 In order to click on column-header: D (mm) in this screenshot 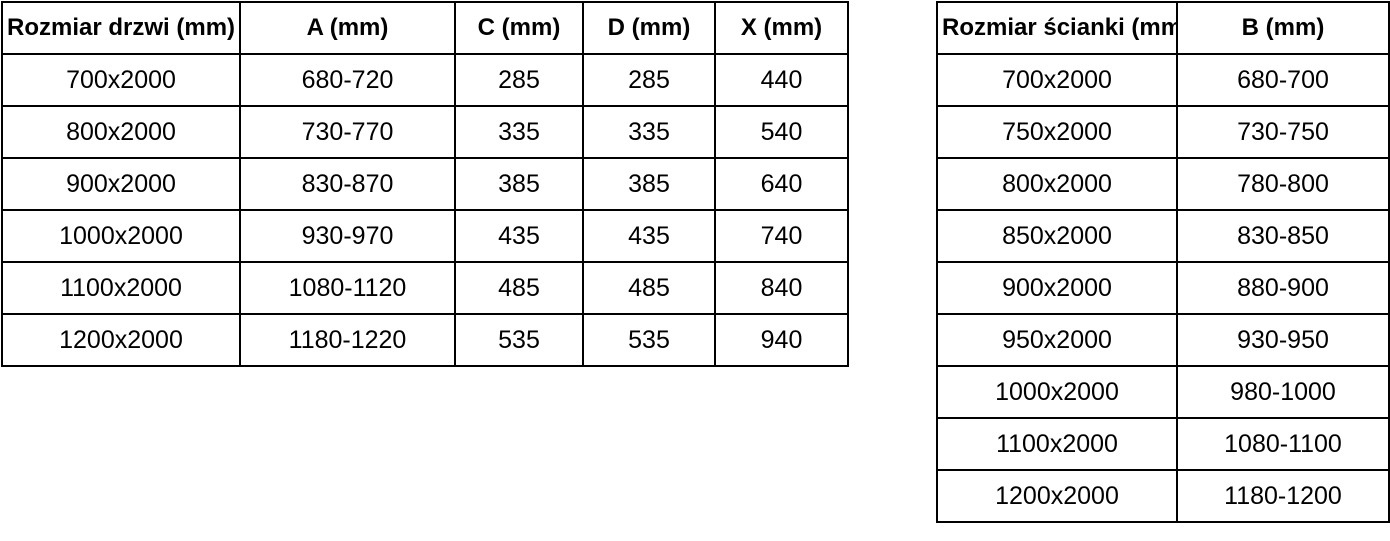, I will do `click(649, 28)`.